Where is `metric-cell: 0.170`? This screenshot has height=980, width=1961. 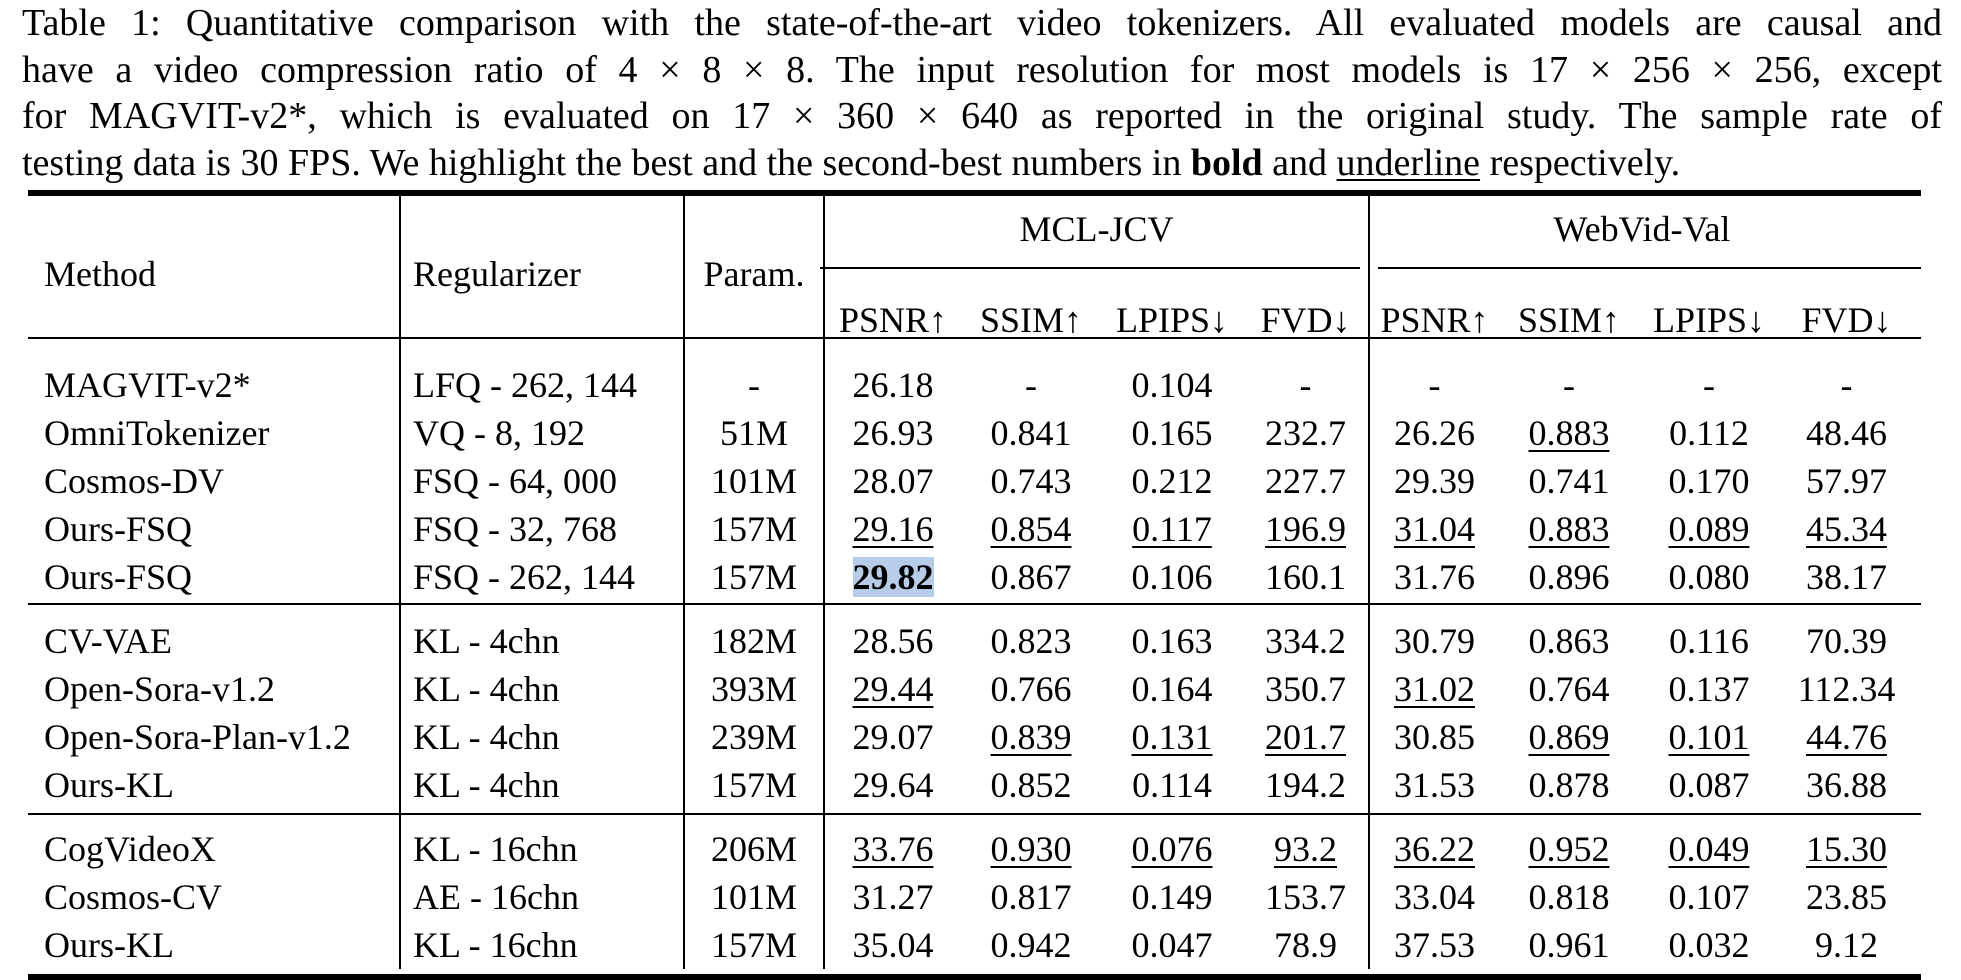
metric-cell: 0.170 is located at coordinates (1709, 481).